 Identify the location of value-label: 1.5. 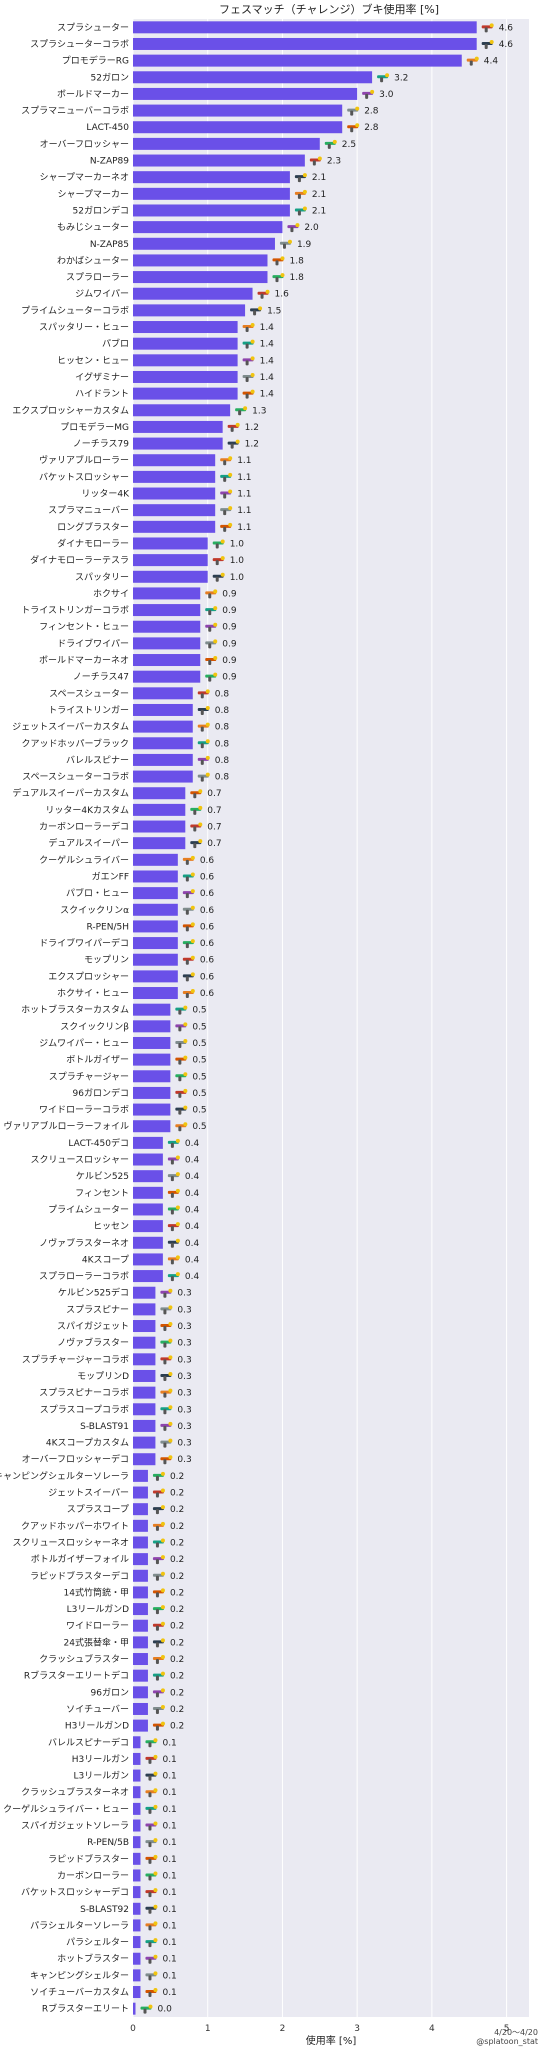
(274, 311).